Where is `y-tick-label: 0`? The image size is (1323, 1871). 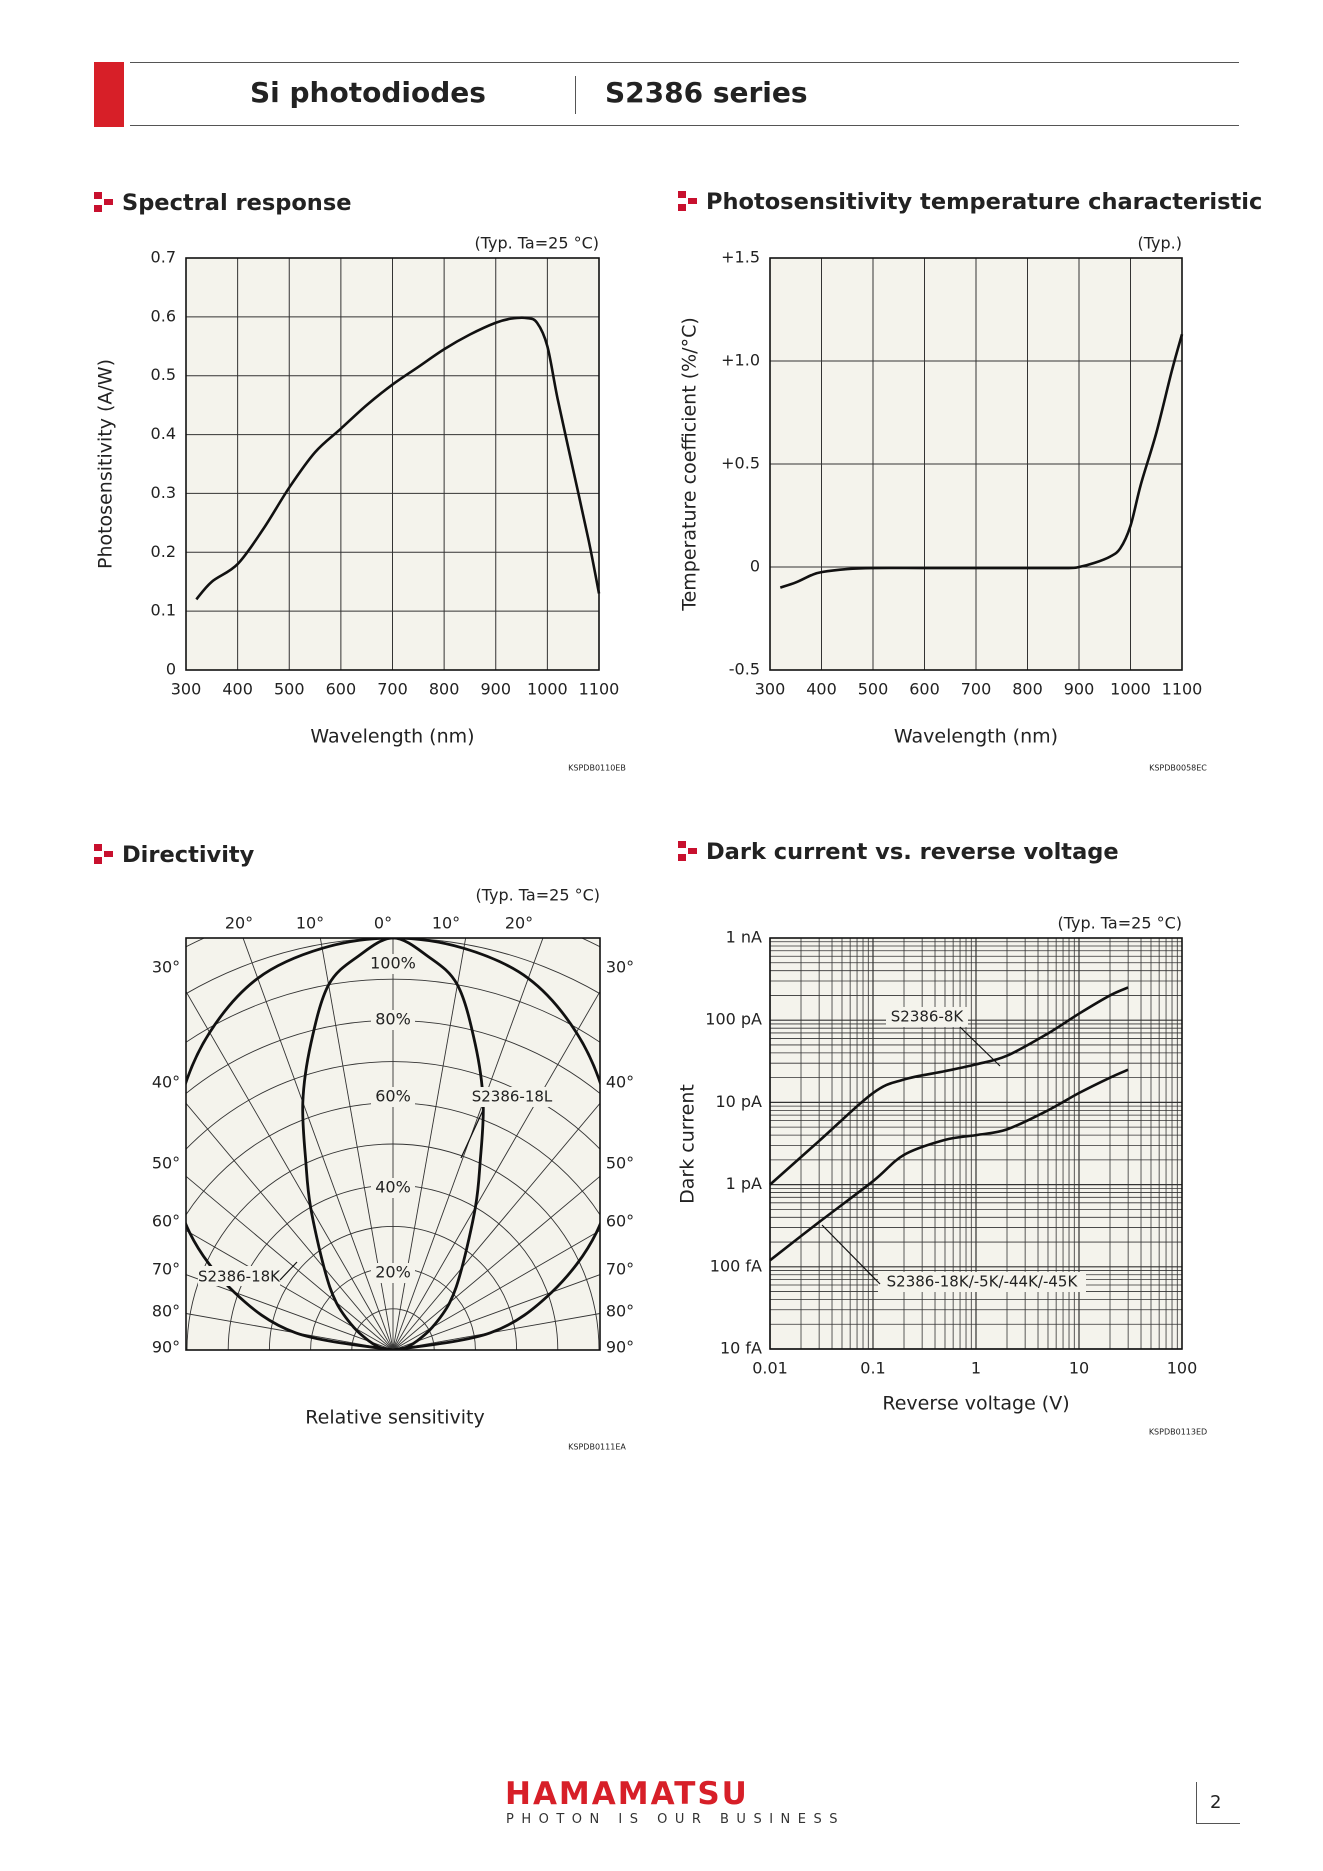 y-tick-label: 0 is located at coordinates (755, 566).